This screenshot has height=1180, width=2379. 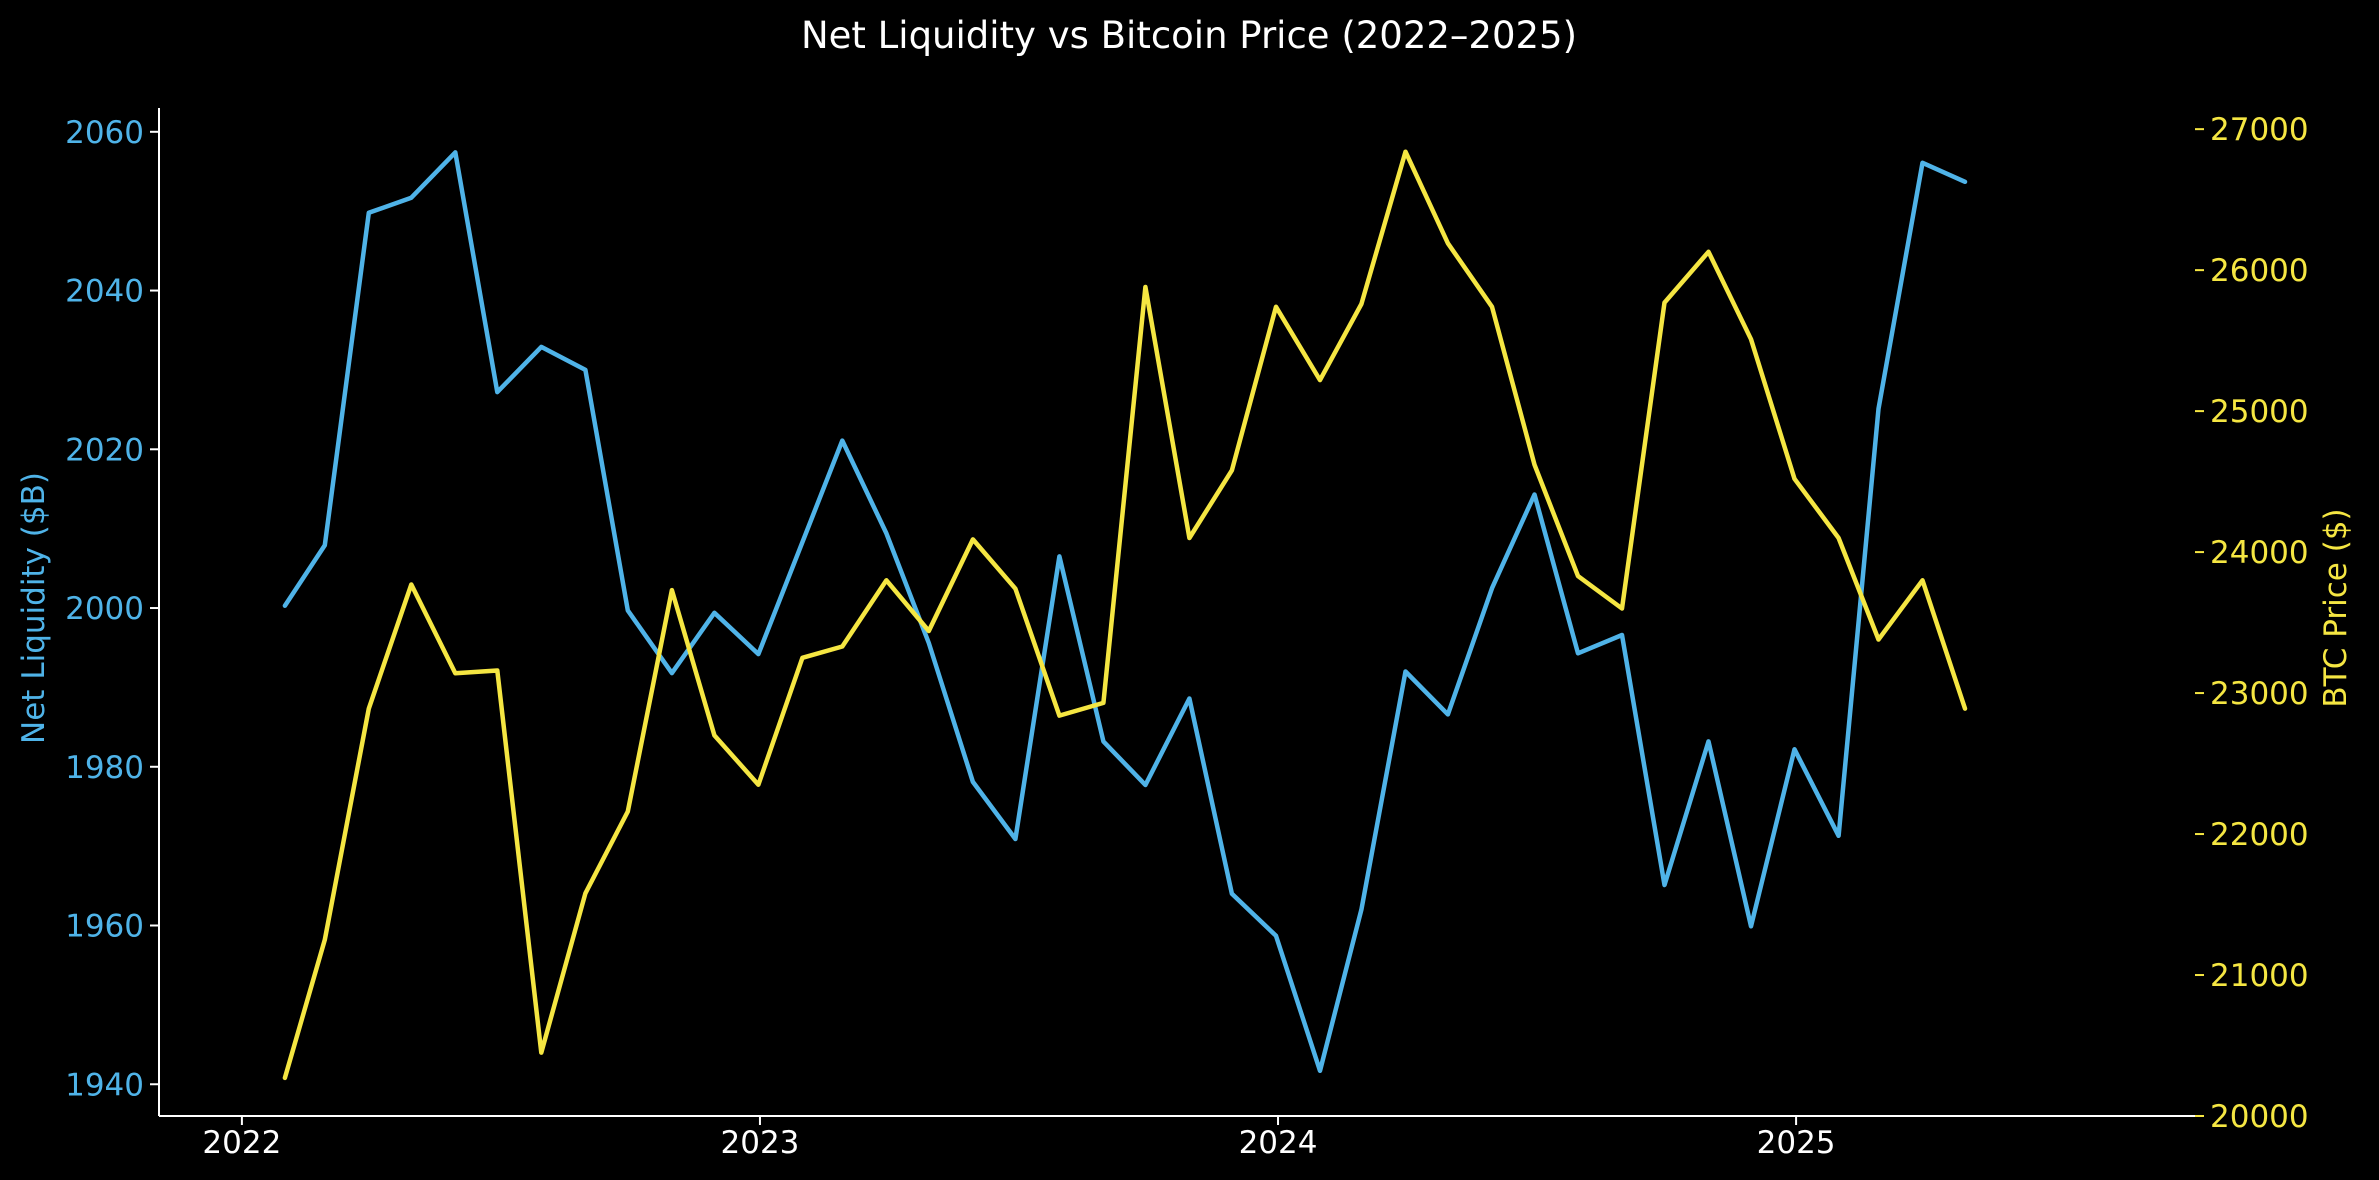 I want to click on y-right-tick-label: 21000, so click(x=2259, y=976).